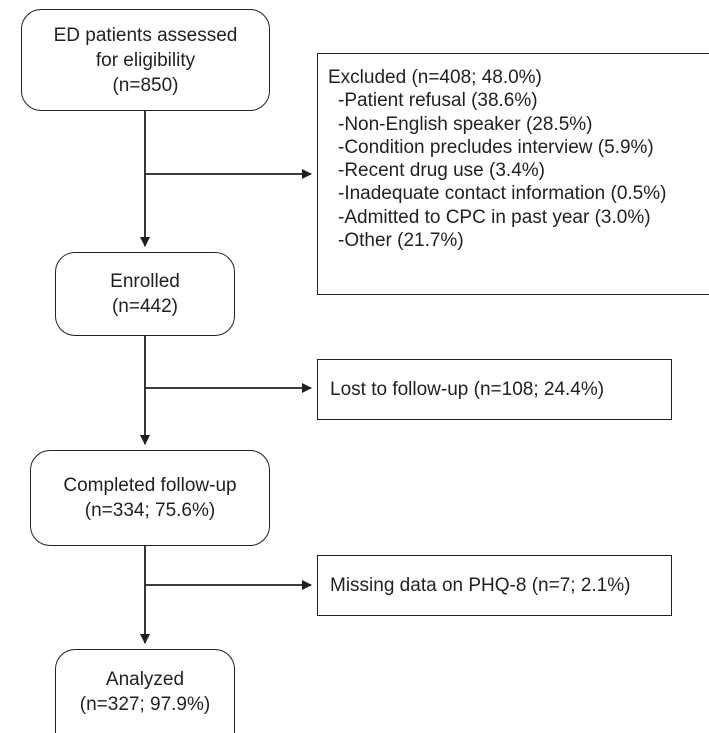 Image resolution: width=709 pixels, height=733 pixels. Describe the element at coordinates (145, 294) in the screenshot. I see `enrolled-box: Enrolled (n=442)` at that location.